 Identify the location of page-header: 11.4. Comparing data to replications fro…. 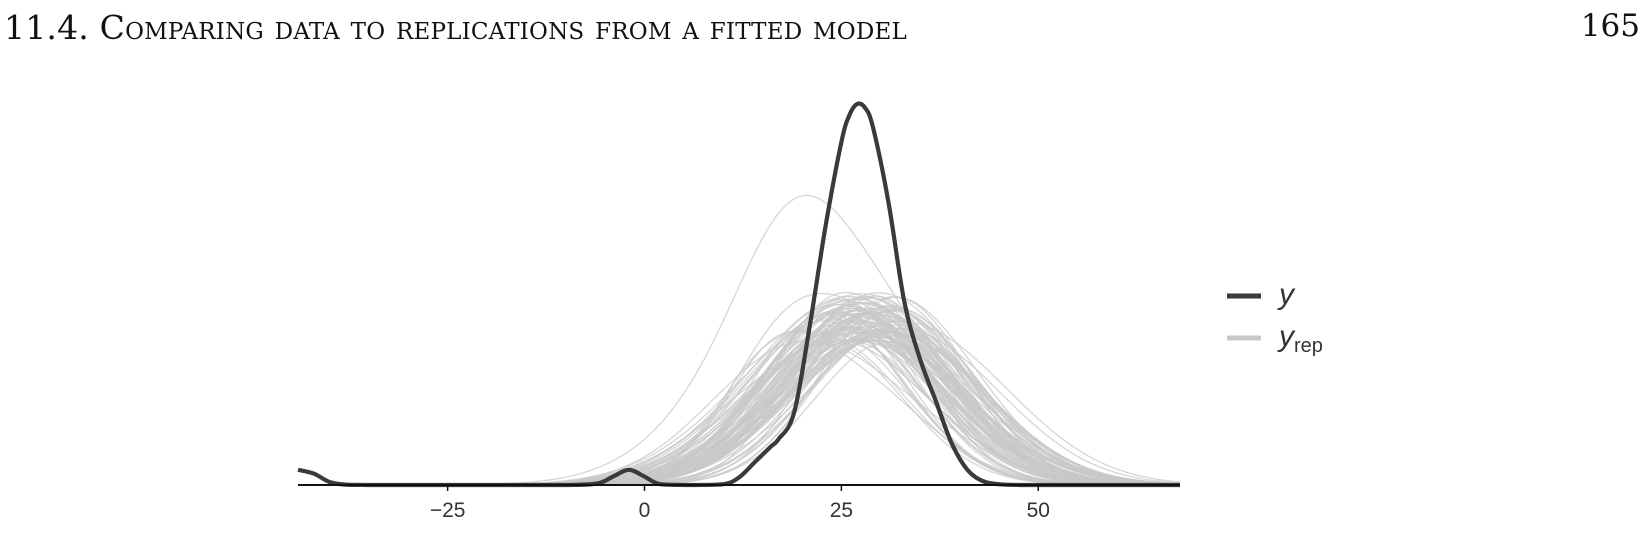
(822, 28).